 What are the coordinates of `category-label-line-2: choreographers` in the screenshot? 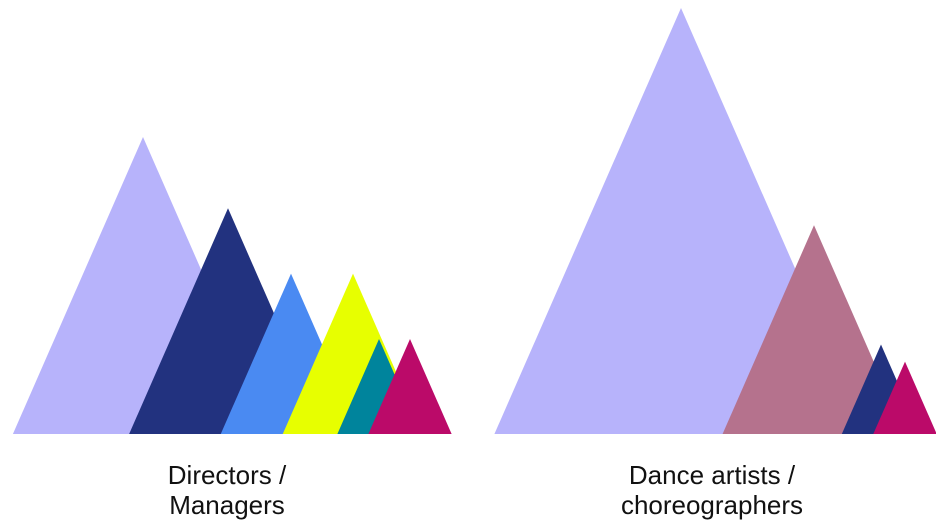 It's located at (712, 505).